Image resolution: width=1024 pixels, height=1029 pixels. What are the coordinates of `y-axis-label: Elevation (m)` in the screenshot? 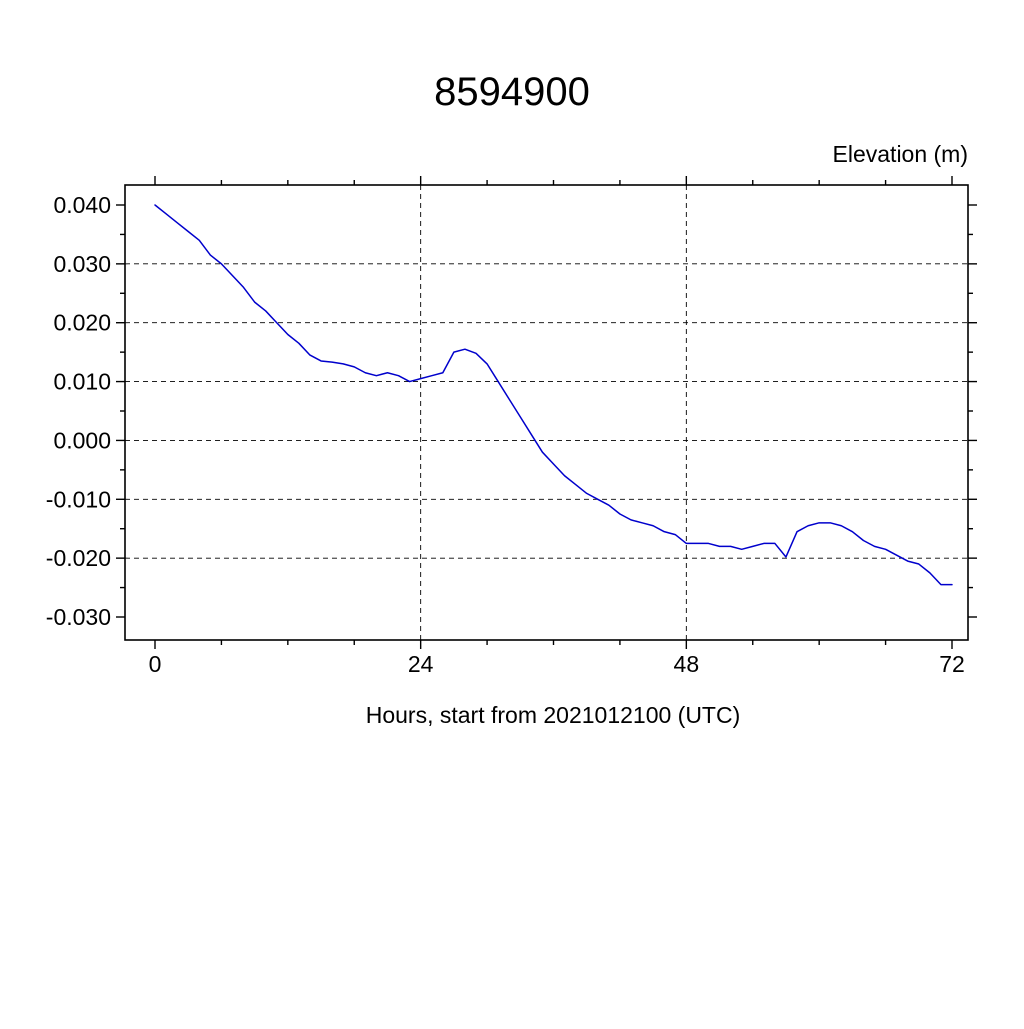 It's located at (900, 154).